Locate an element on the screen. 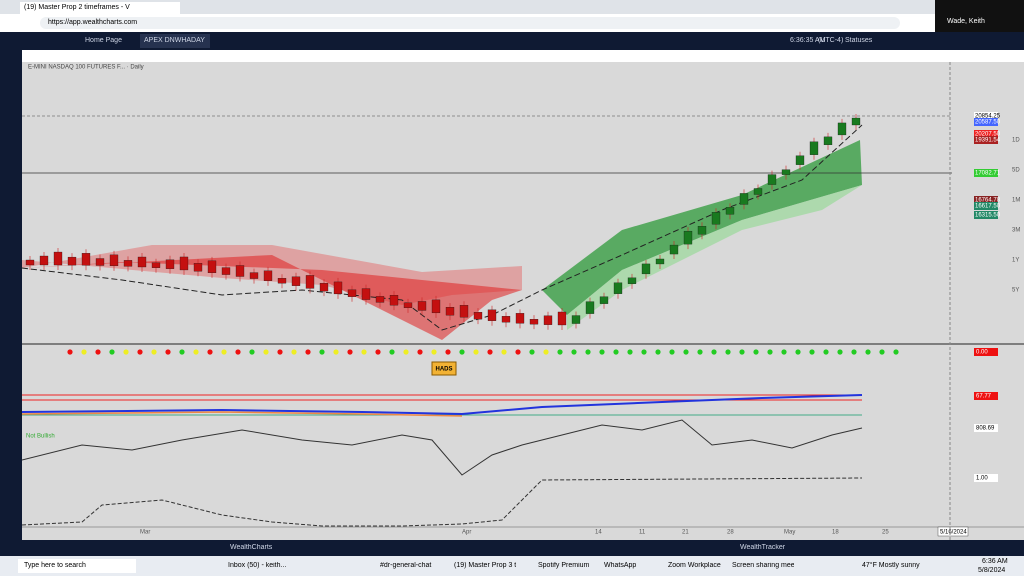 This screenshot has height=576, width=1024. weather: 47°F Mostly sunny is located at coordinates (891, 565).